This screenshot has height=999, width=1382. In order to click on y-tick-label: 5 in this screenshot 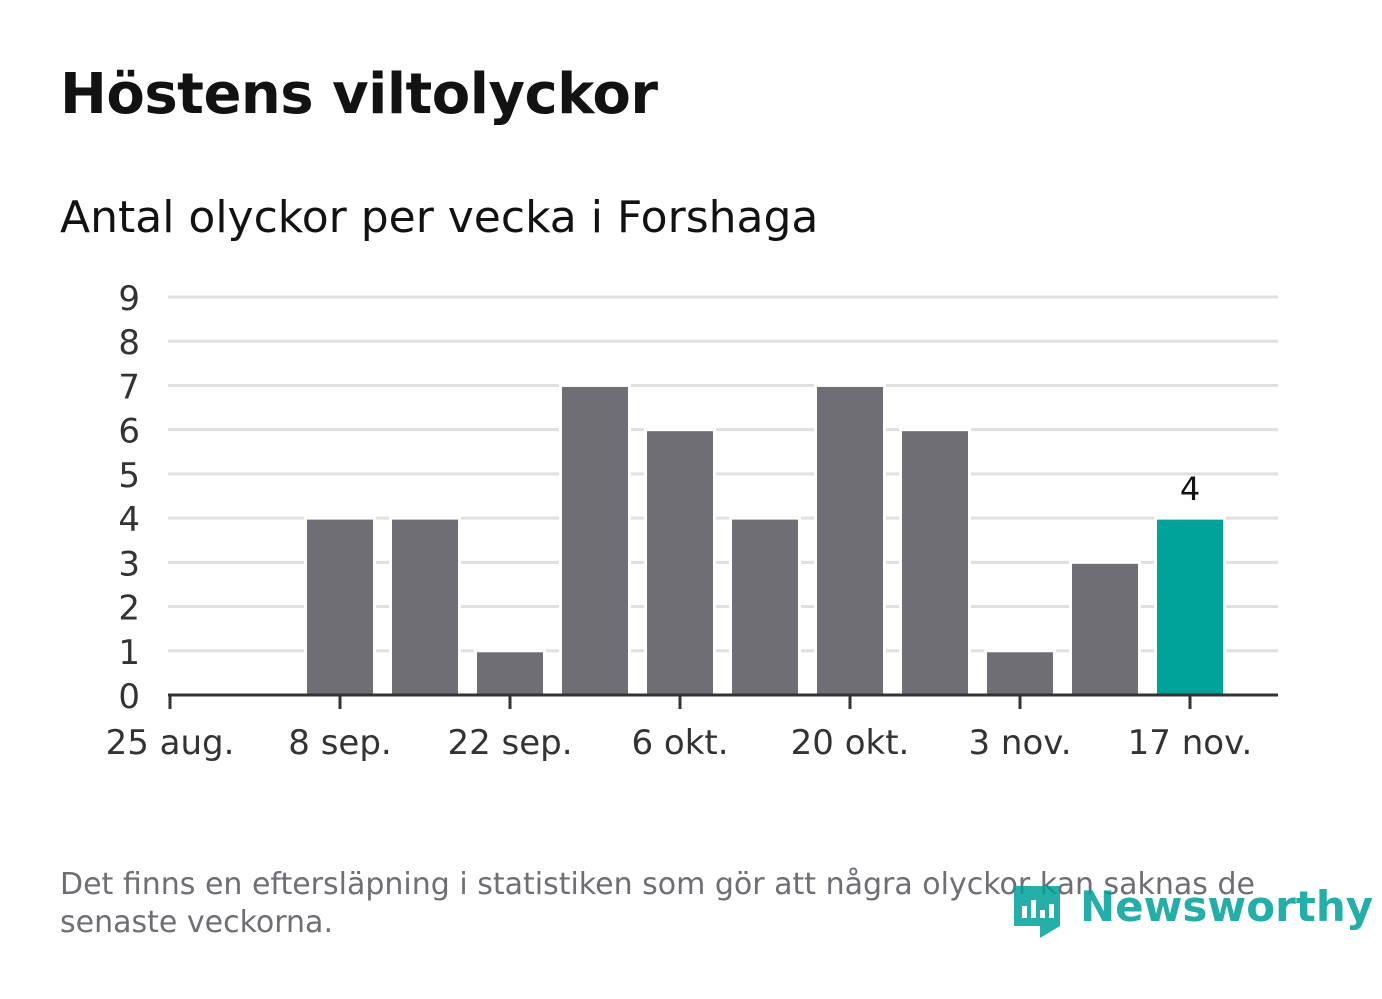, I will do `click(129, 476)`.